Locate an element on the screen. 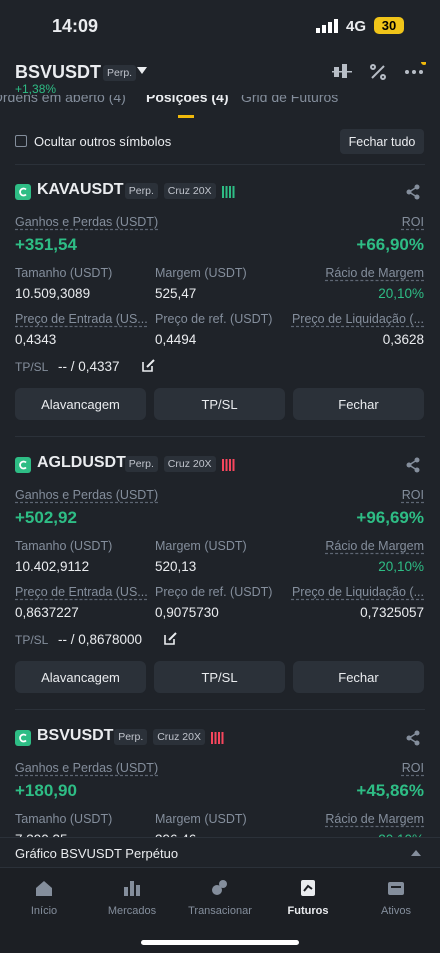 This screenshot has height=953, width=440. tab: Grid de Futuros is located at coordinates (290, 100).